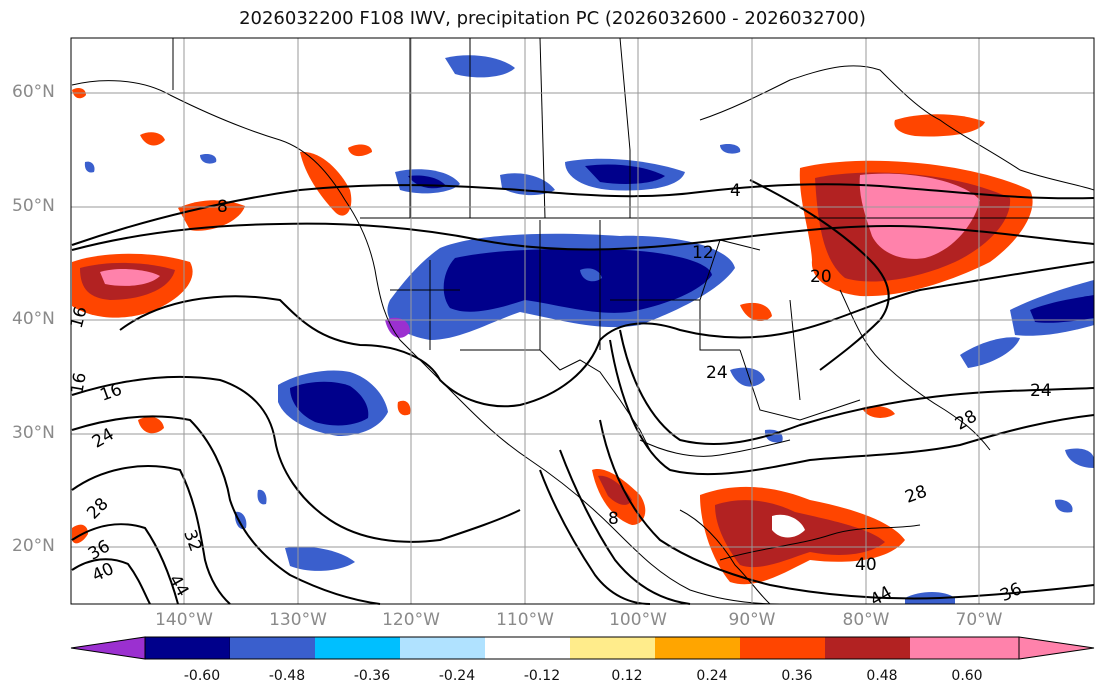  Describe the element at coordinates (967, 676) in the screenshot. I see `colorbar-tick-label: 0.60` at that location.